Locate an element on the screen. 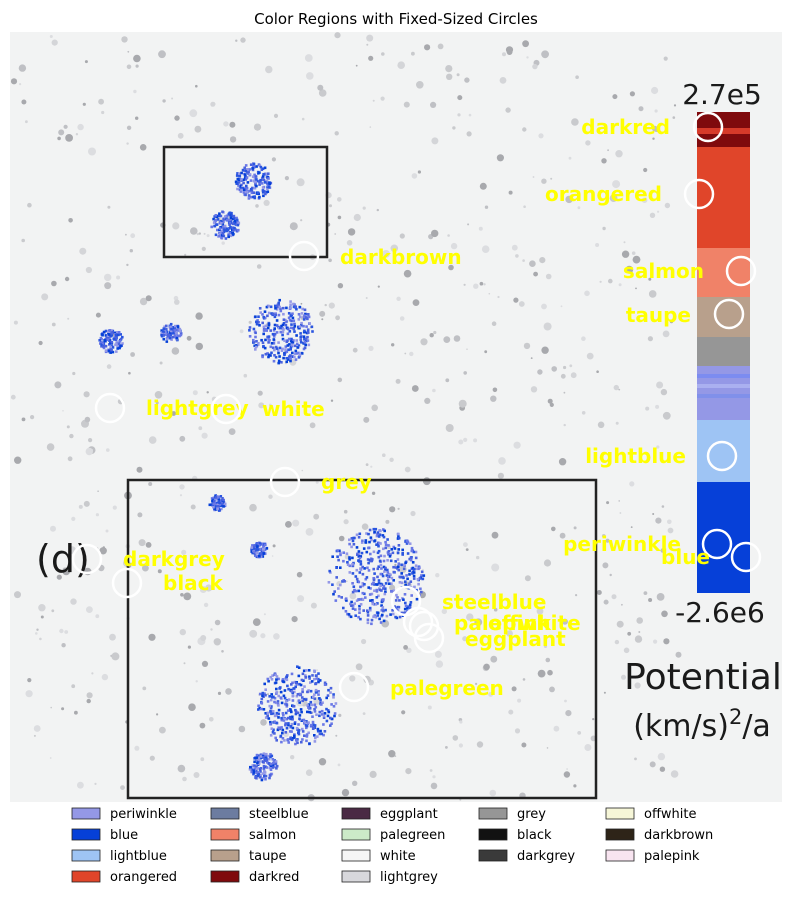 This screenshot has width=792, height=899. colorbar-title: Potential is located at coordinates (703, 677).